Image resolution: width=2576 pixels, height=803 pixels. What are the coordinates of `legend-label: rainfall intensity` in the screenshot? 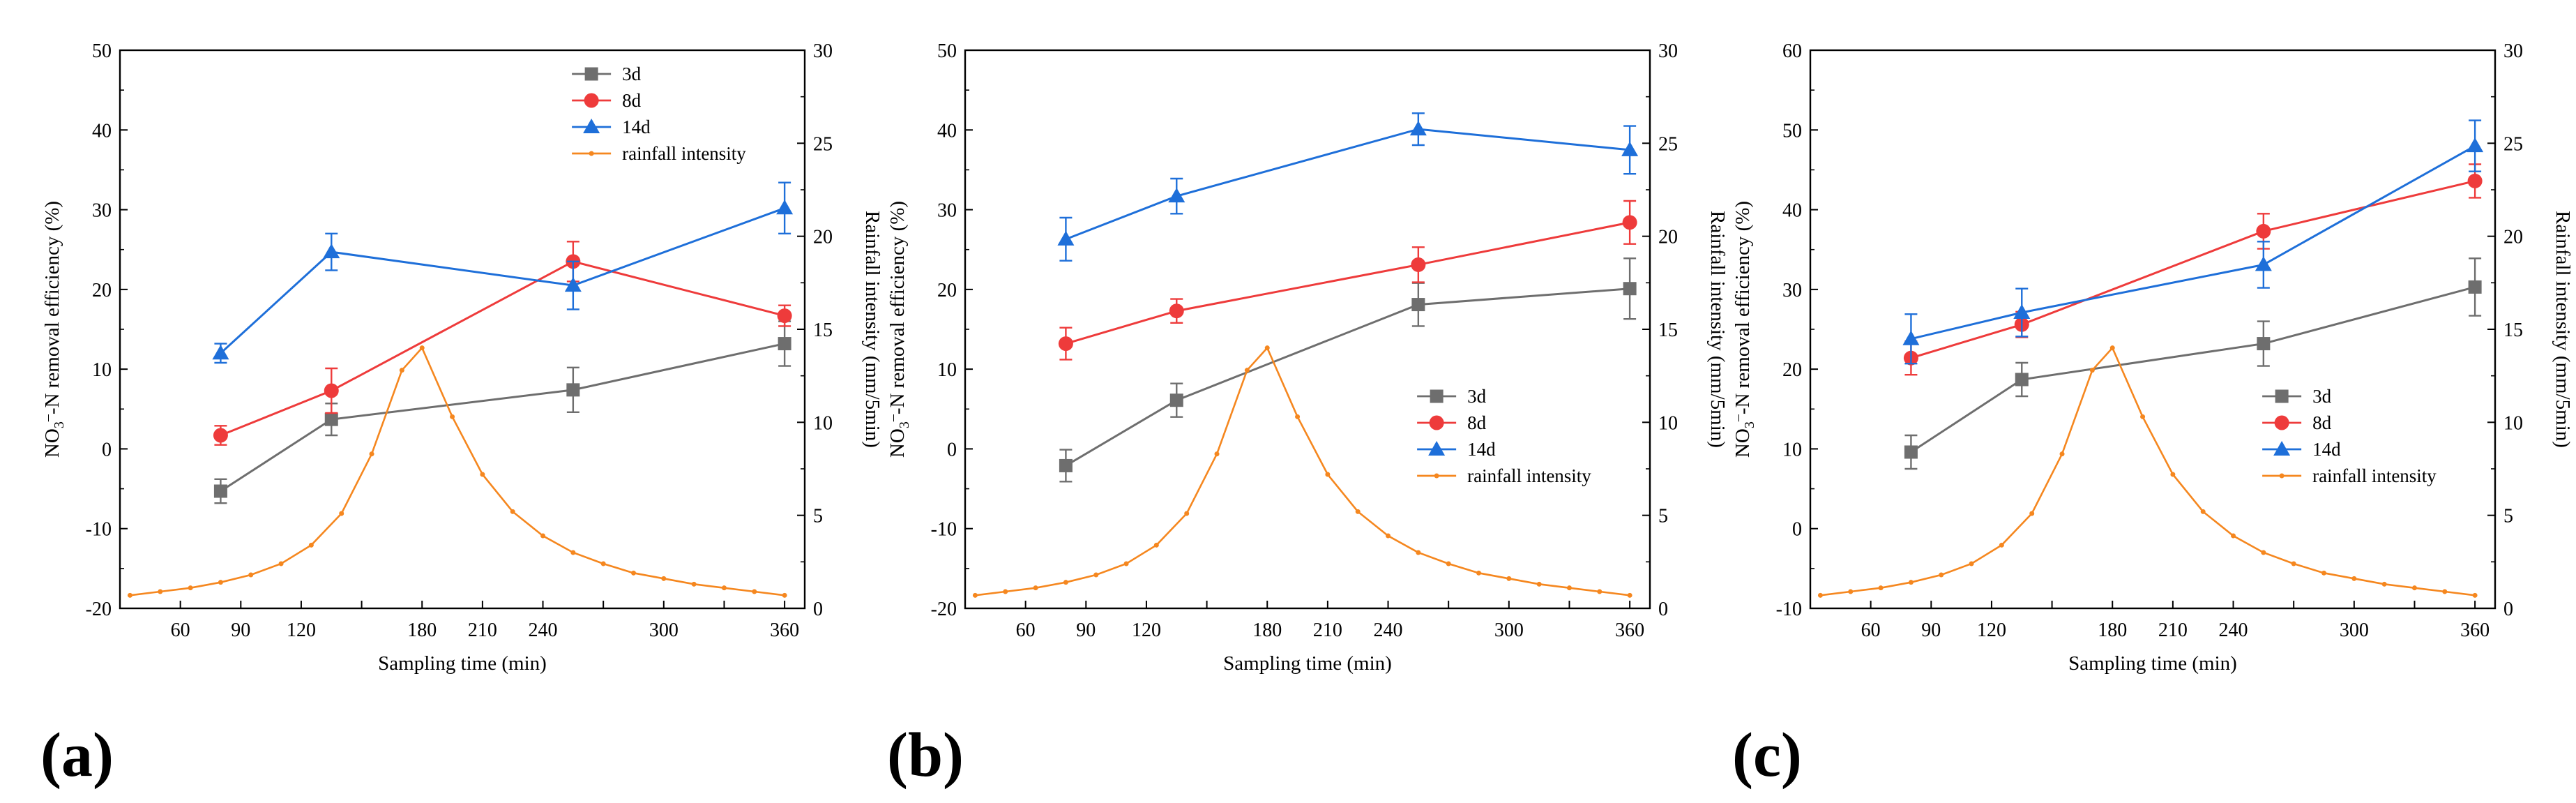 It's located at (2374, 475).